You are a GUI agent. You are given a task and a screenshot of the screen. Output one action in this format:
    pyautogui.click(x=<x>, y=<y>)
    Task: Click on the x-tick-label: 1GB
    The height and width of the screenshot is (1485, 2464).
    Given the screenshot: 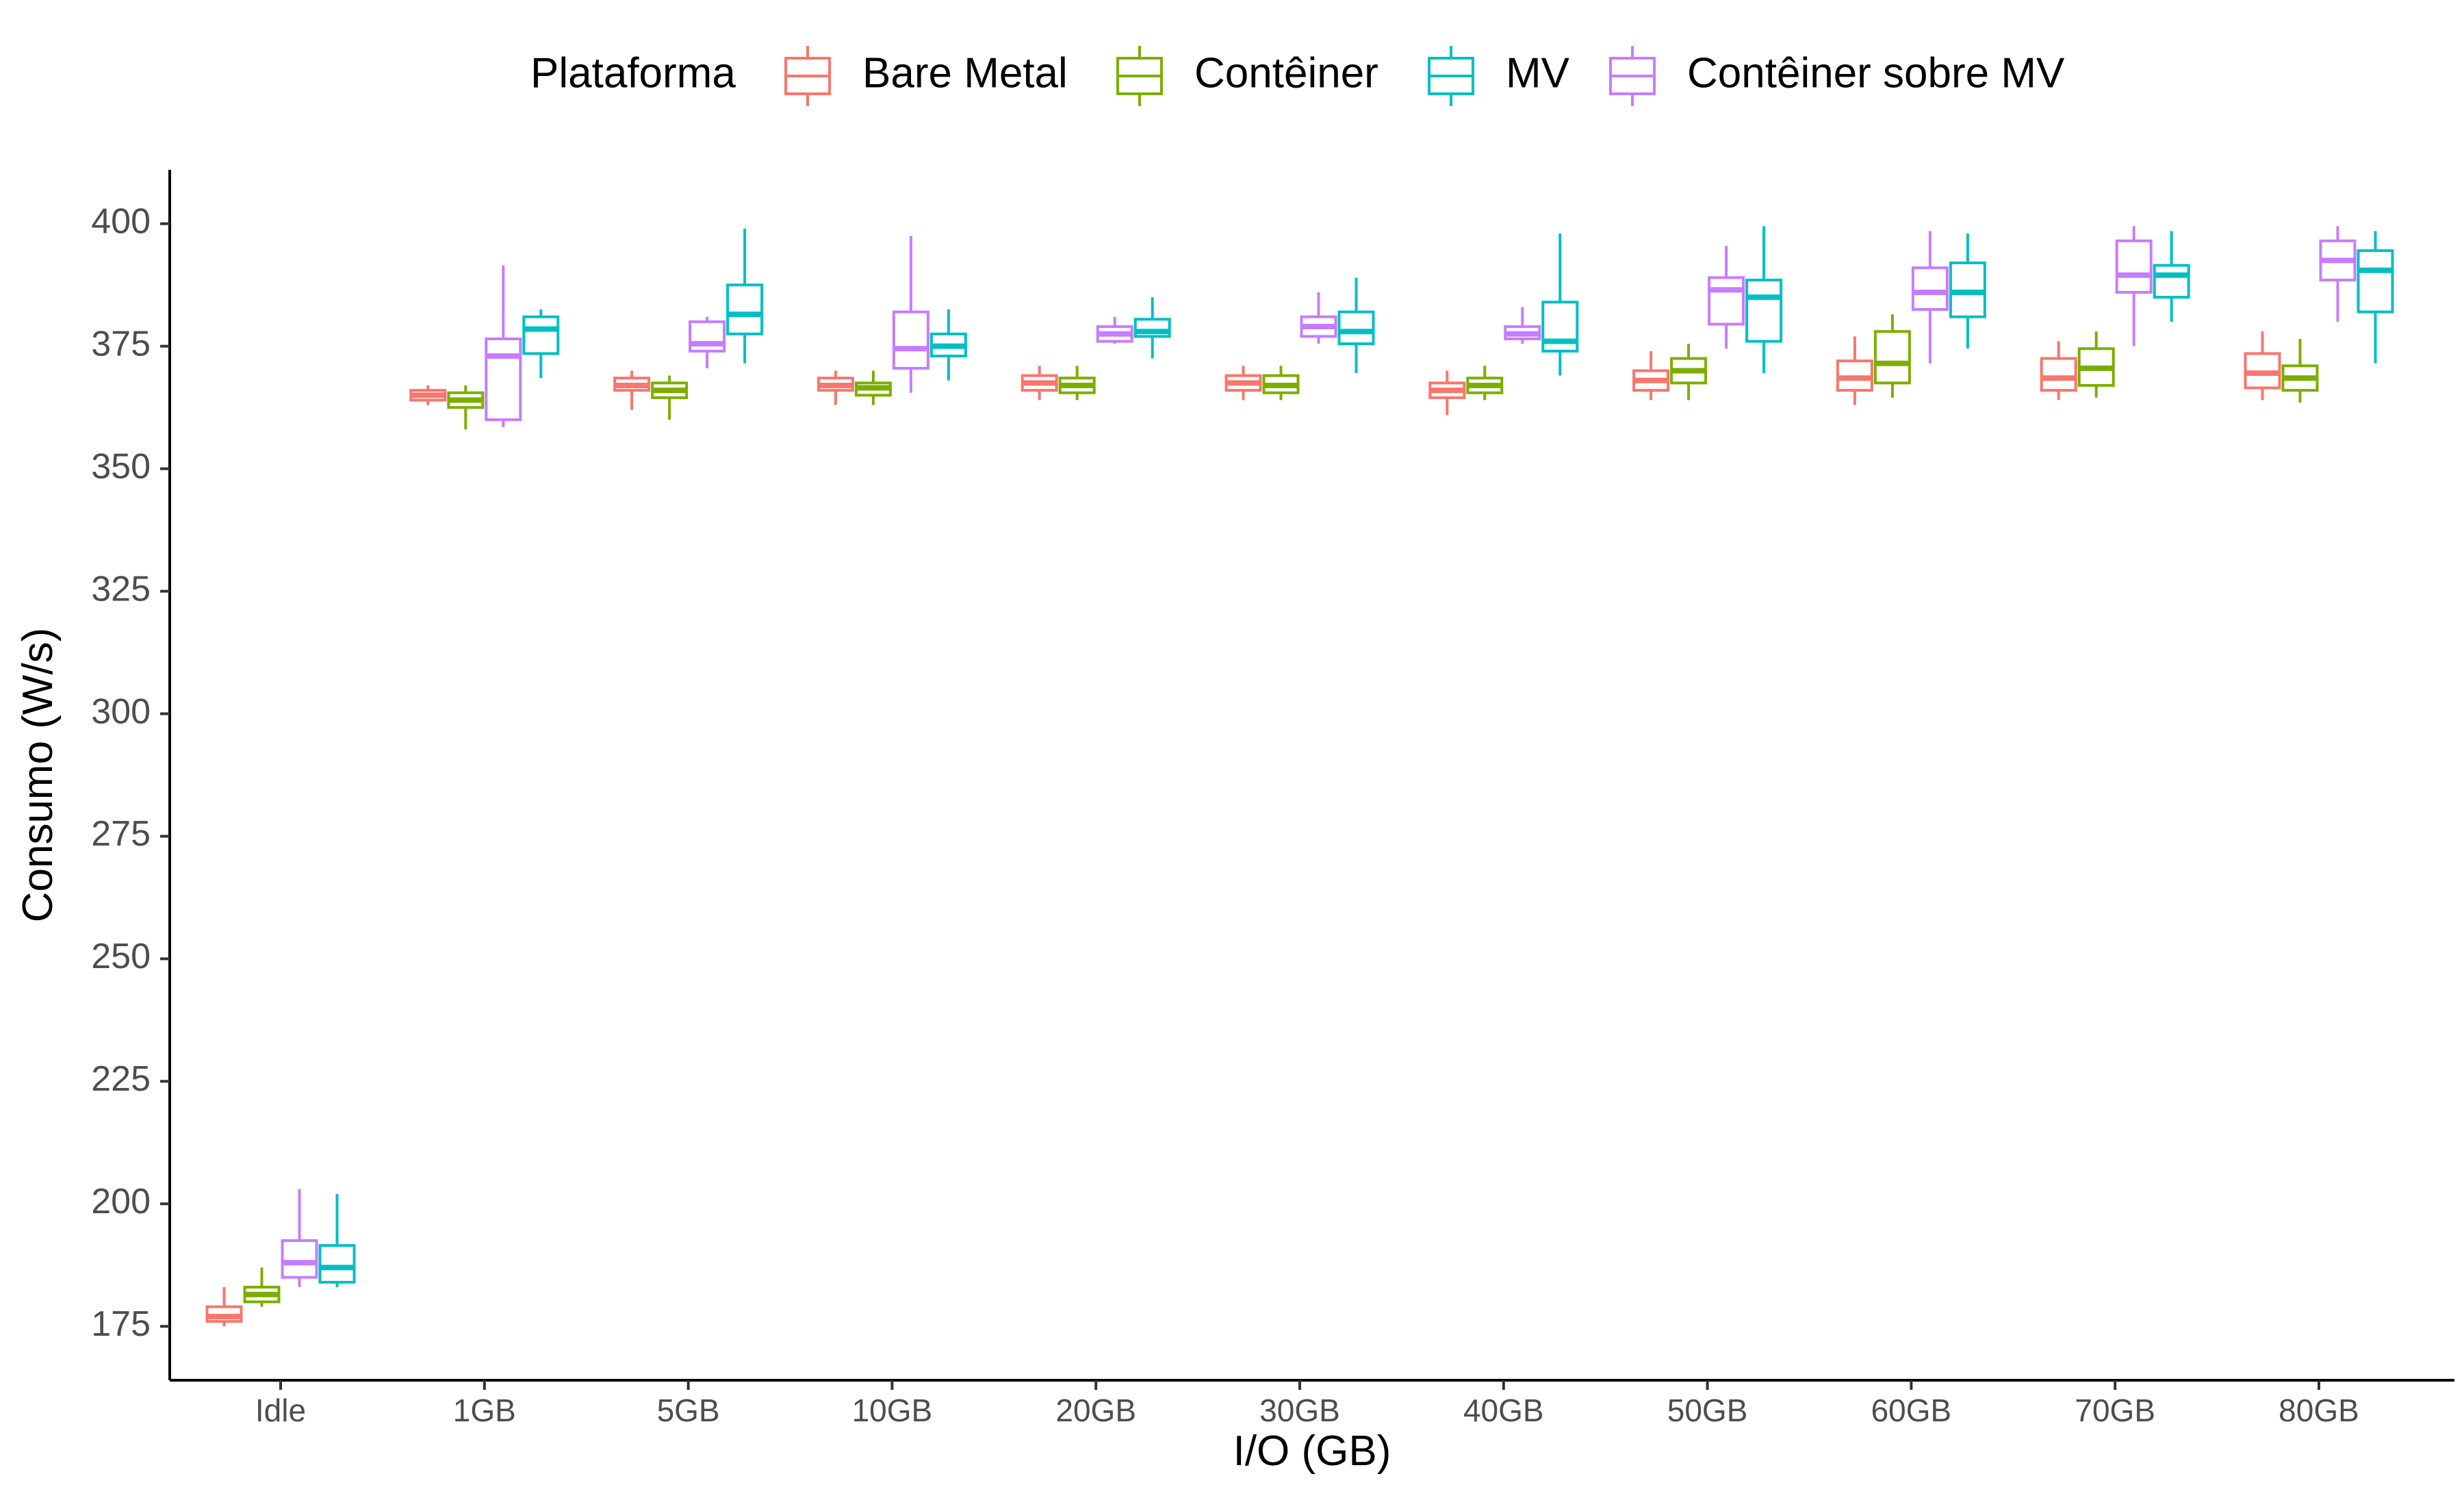 What is the action you would take?
    pyautogui.click(x=484, y=1411)
    